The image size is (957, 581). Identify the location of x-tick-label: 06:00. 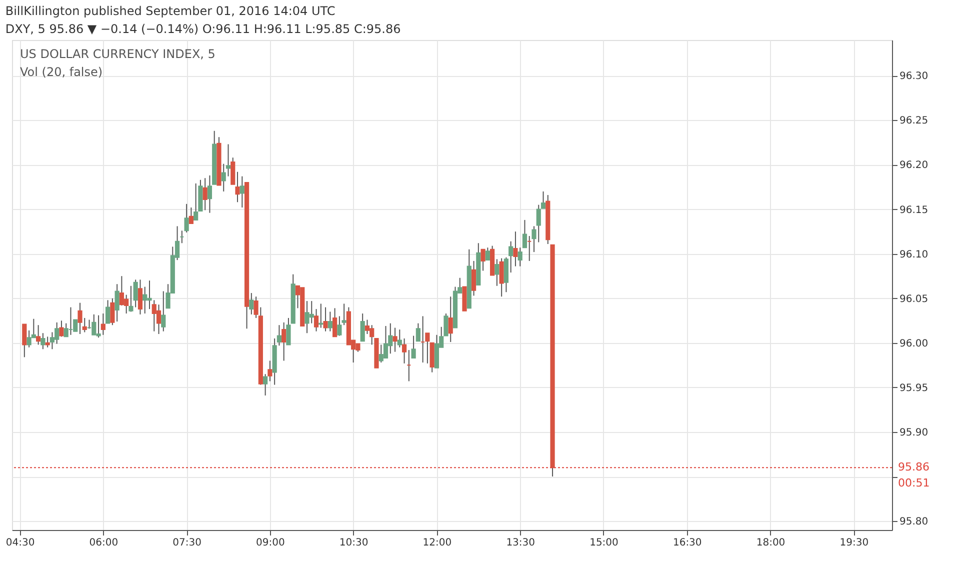
(103, 543).